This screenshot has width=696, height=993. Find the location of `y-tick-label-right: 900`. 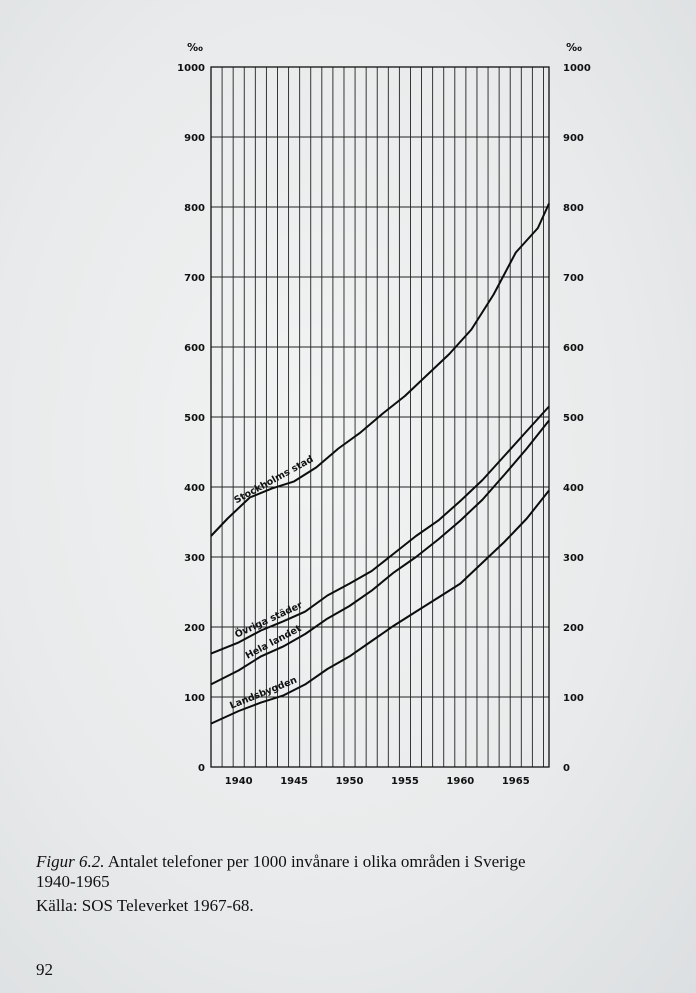

y-tick-label-right: 900 is located at coordinates (573, 138).